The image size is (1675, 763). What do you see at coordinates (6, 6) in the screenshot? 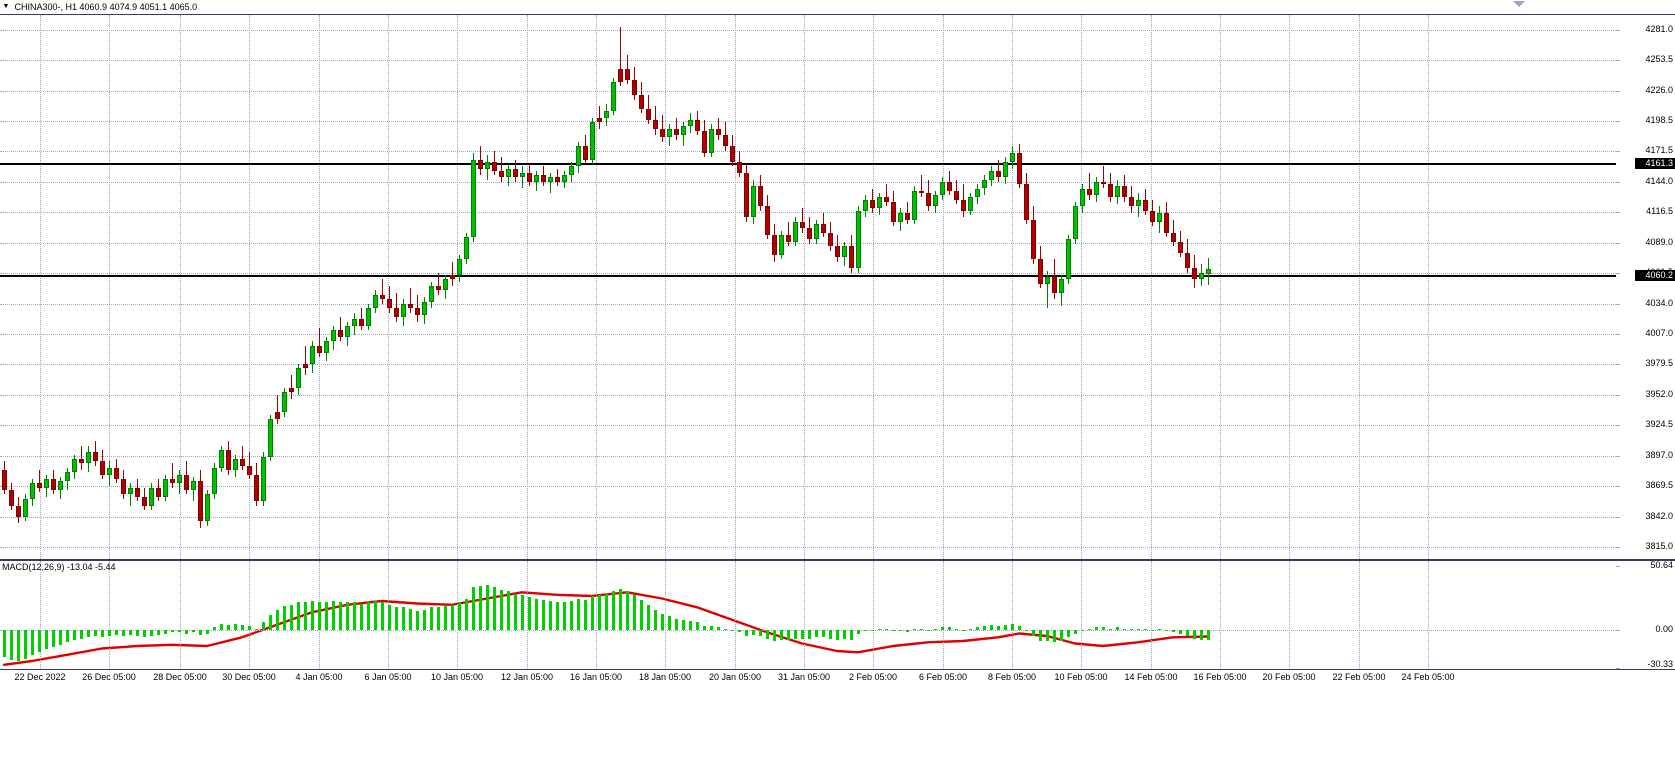
I see `chart-menu-arrow-icon: ▼` at bounding box center [6, 6].